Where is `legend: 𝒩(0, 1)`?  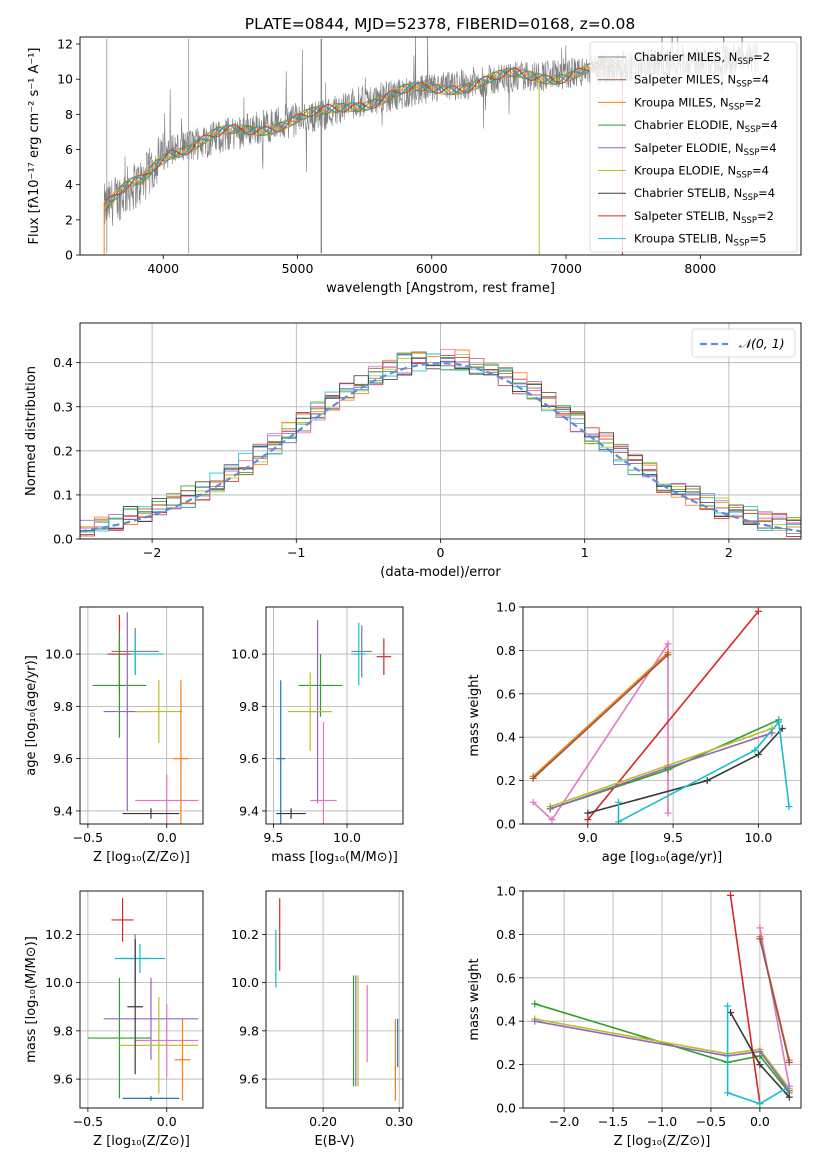 legend: 𝒩(0, 1) is located at coordinates (743, 343).